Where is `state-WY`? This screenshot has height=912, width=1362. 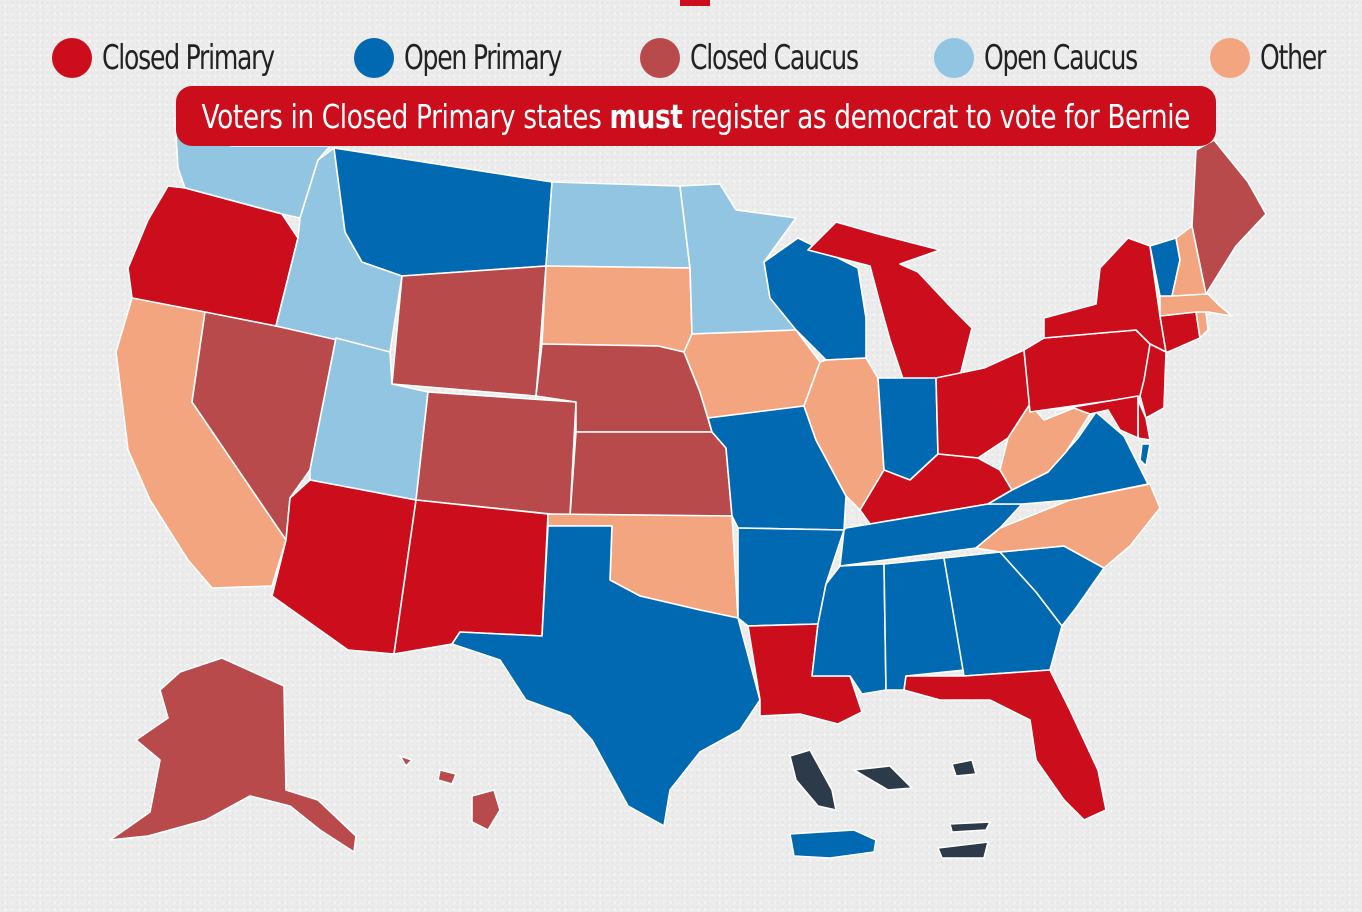 state-WY is located at coordinates (469, 331).